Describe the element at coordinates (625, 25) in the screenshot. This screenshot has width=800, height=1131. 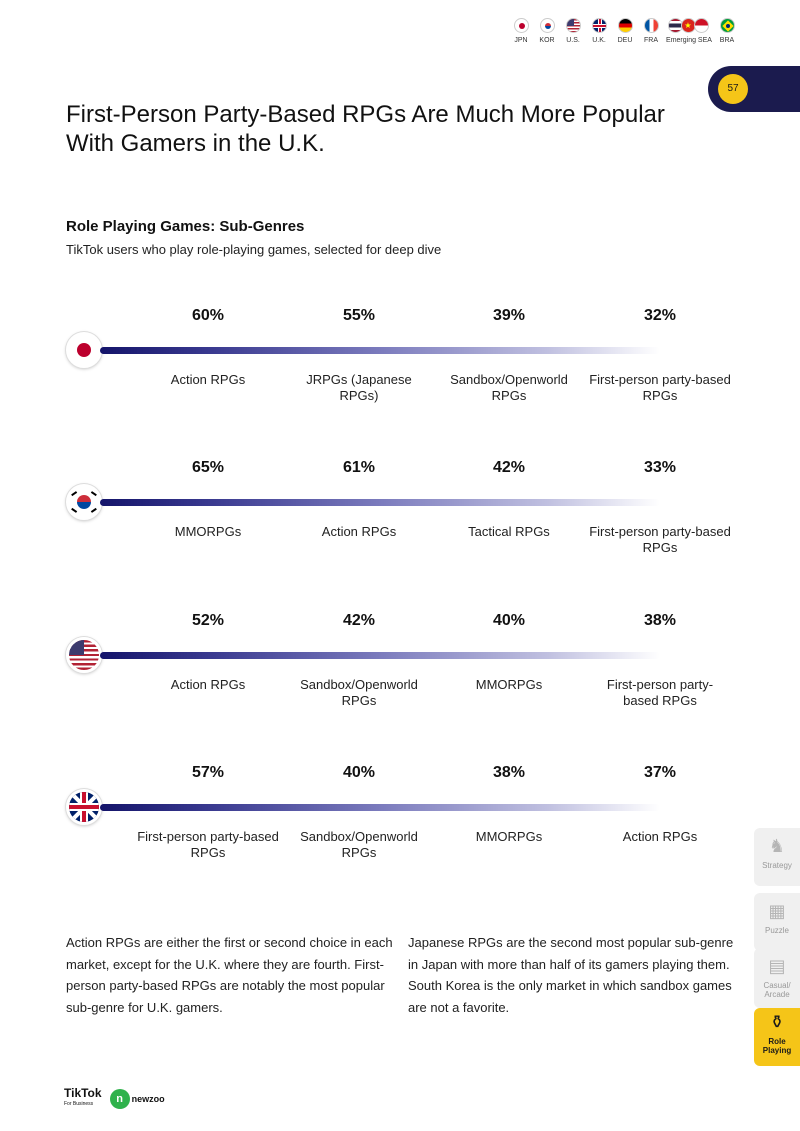
I see `germany-flag-icon` at that location.